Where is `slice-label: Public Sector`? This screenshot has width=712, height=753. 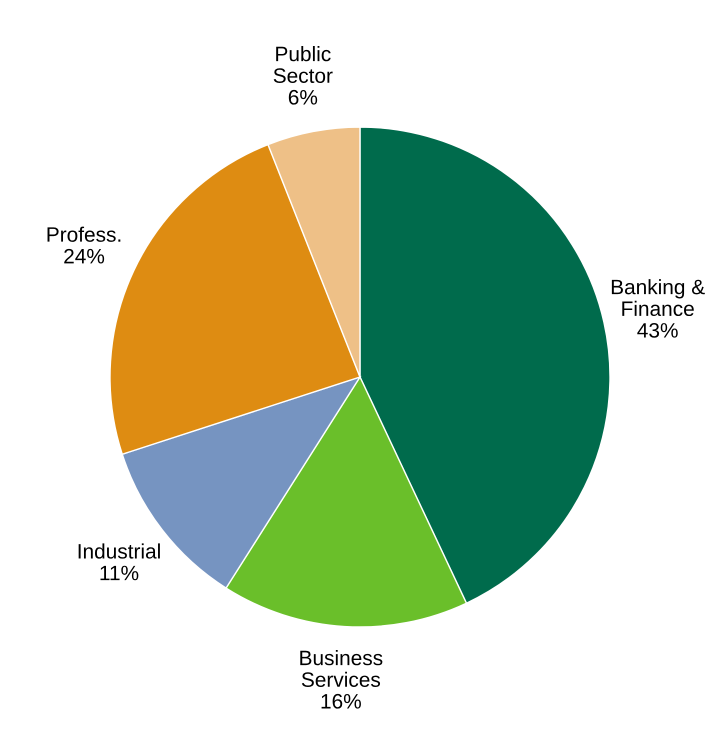
slice-label: Public Sector is located at coordinates (303, 64).